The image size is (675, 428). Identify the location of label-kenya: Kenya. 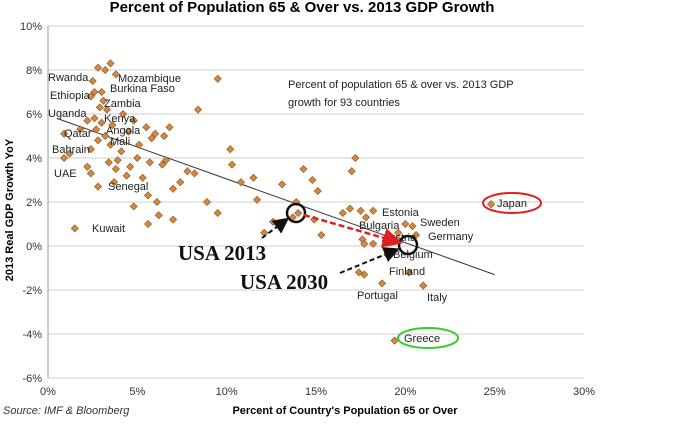
(120, 119).